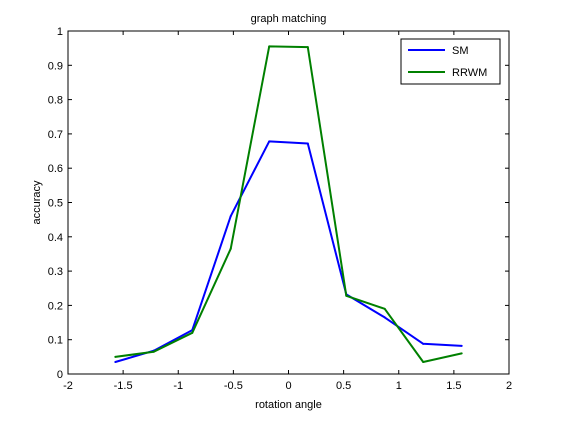 The width and height of the screenshot is (561, 425). Describe the element at coordinates (55, 306) in the screenshot. I see `y-tick-label: 0.2` at that location.